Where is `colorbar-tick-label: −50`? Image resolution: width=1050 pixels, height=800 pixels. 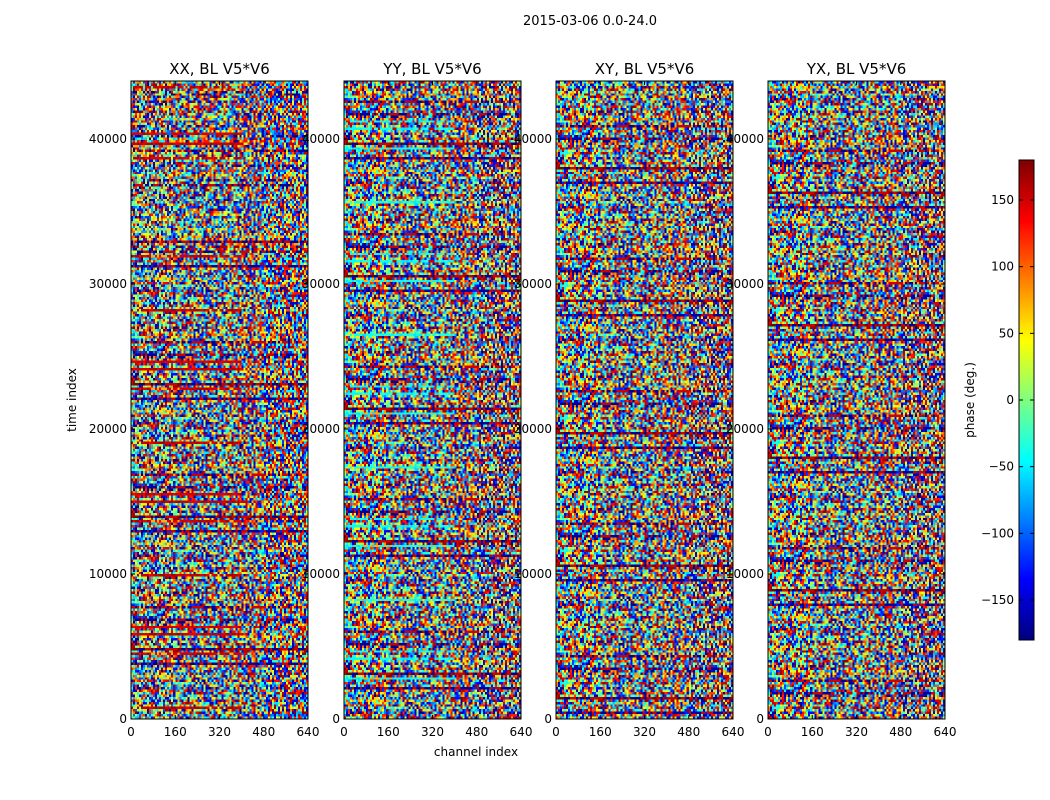 colorbar-tick-label: −50 is located at coordinates (1001, 467).